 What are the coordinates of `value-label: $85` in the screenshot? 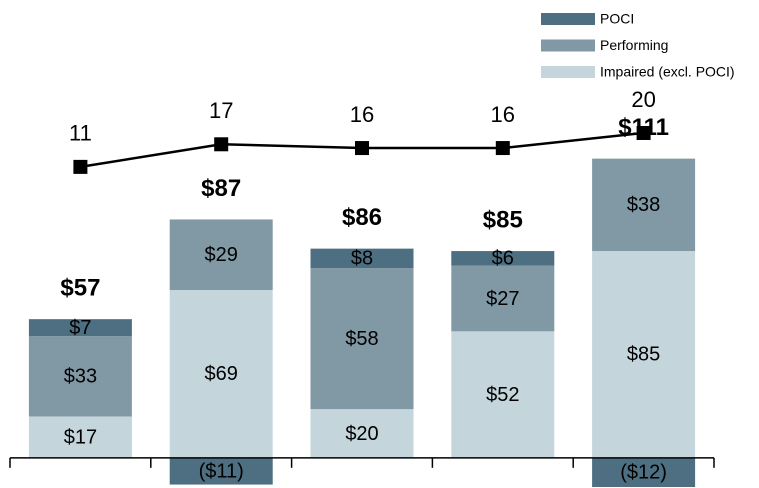 It's located at (643, 355).